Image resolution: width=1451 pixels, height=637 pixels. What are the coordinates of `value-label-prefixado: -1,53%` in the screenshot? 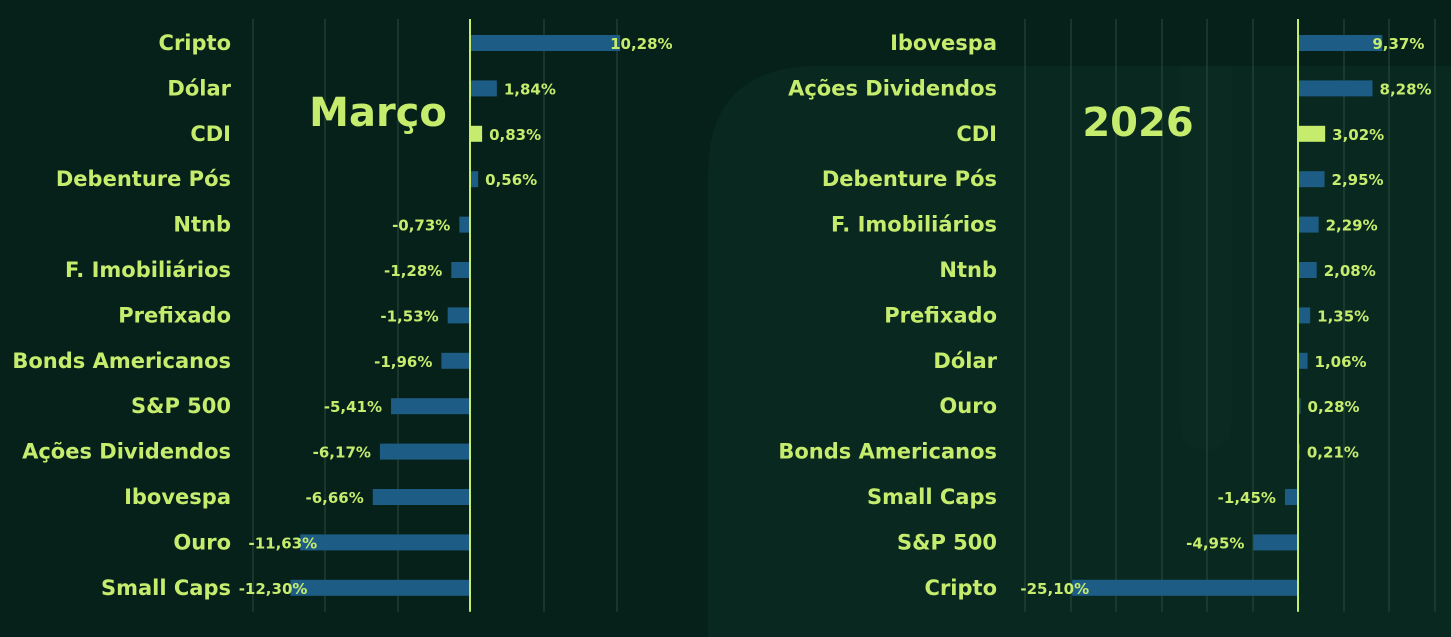 It's located at (409, 316).